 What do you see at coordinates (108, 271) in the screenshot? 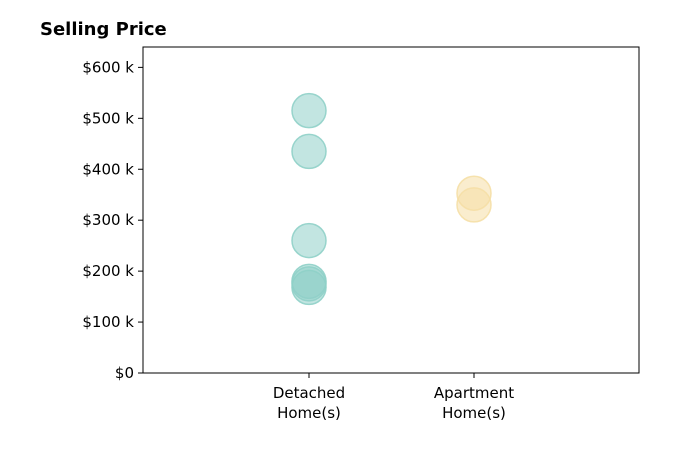
I see `y-tick-label: $200 k` at bounding box center [108, 271].